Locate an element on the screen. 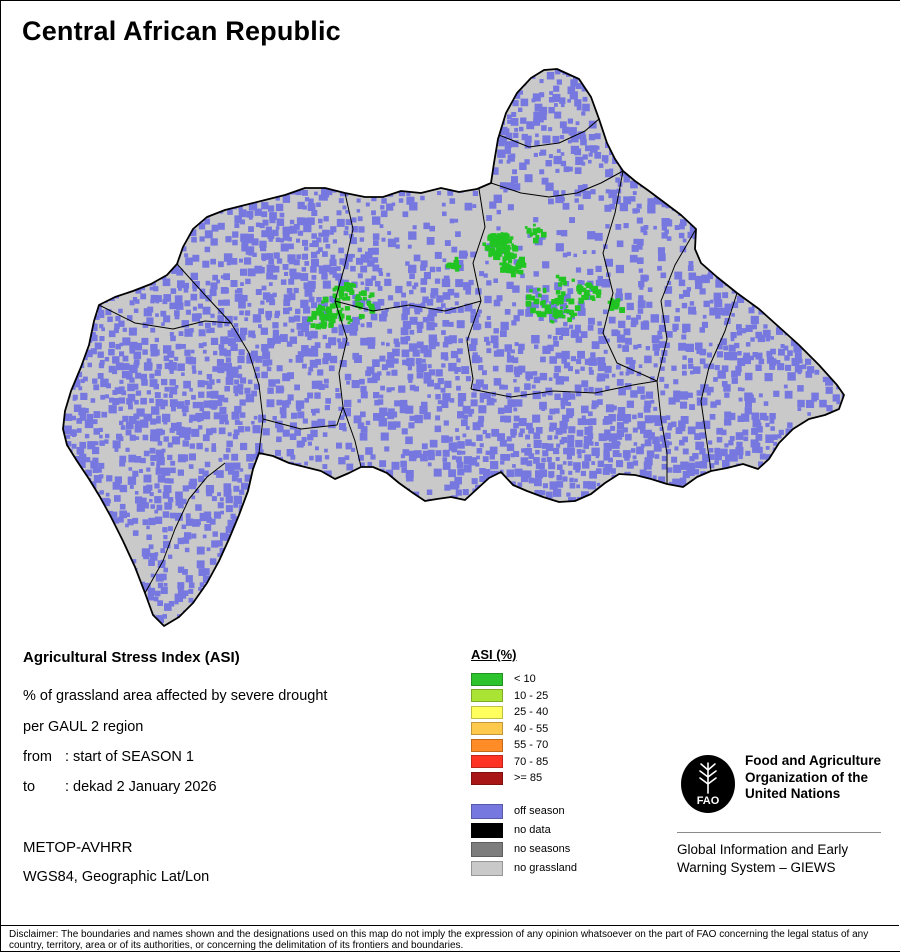  from-value: : start of SEASON 1 is located at coordinates (129, 757).